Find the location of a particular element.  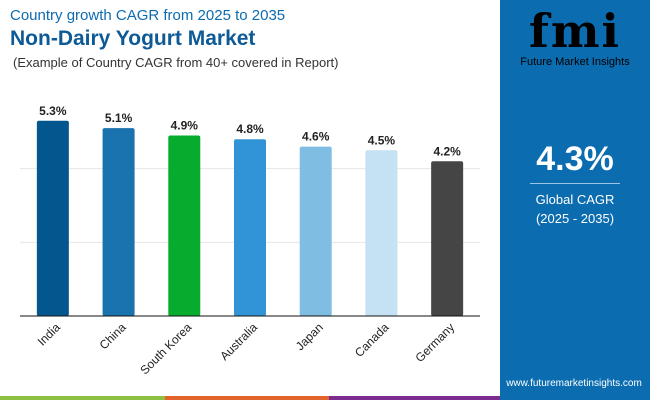

cagr-label: Global CAGR is located at coordinates (575, 199).